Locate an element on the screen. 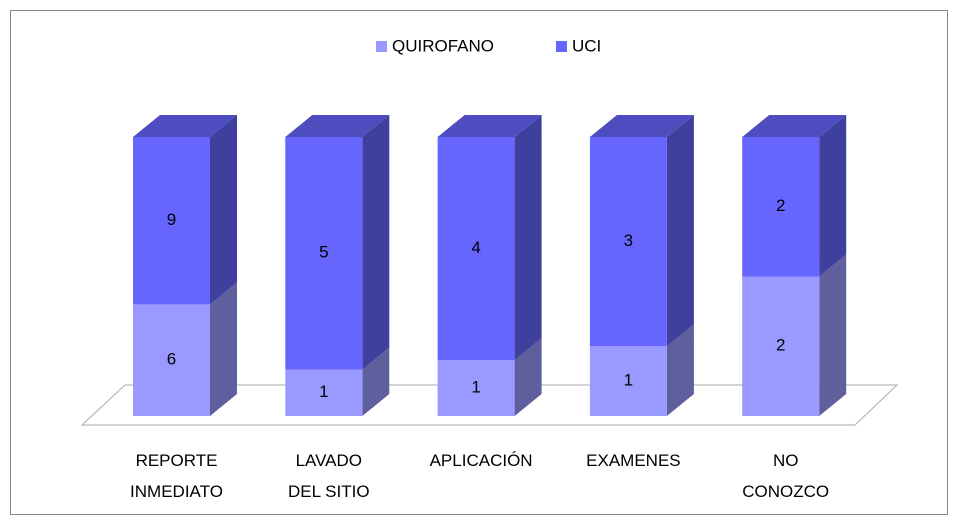  x-tick-label: NO CONOZCO is located at coordinates (785, 476).